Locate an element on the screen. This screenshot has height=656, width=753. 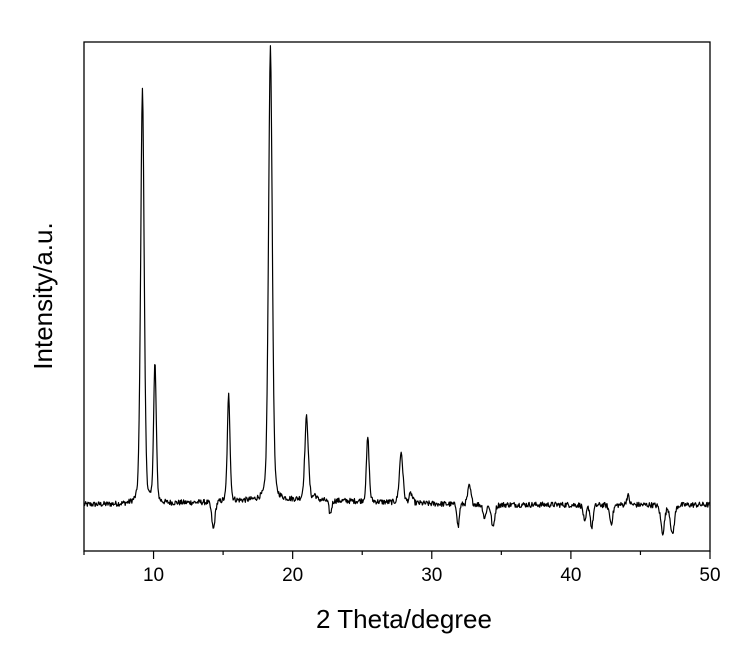
x-tick-label: 20 is located at coordinates (292, 575).